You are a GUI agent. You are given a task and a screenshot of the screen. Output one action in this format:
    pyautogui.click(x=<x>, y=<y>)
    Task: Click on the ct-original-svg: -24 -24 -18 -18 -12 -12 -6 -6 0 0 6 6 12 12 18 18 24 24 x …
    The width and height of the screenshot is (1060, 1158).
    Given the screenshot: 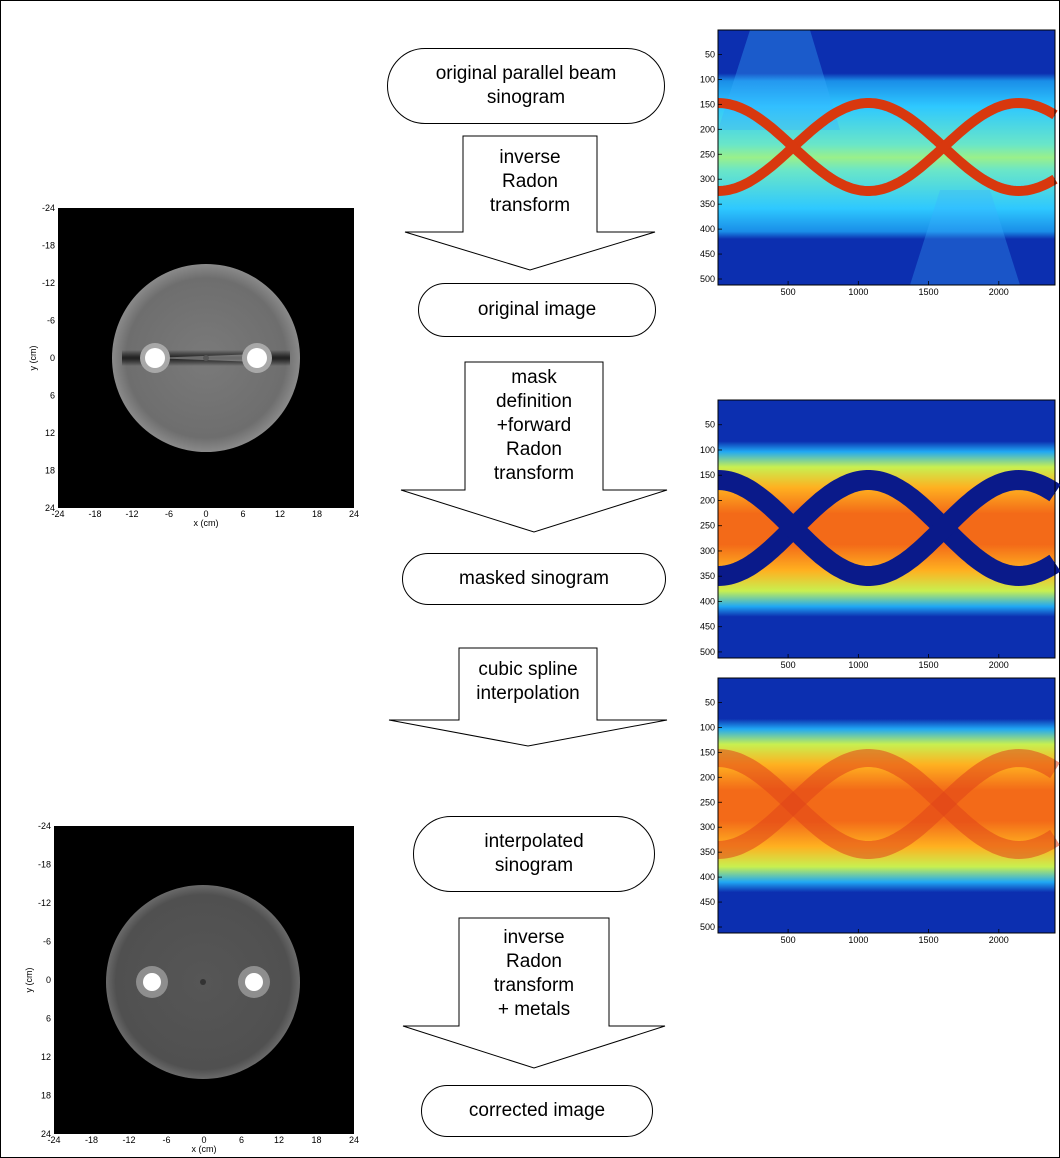 What is the action you would take?
    pyautogui.click(x=160, y=365)
    